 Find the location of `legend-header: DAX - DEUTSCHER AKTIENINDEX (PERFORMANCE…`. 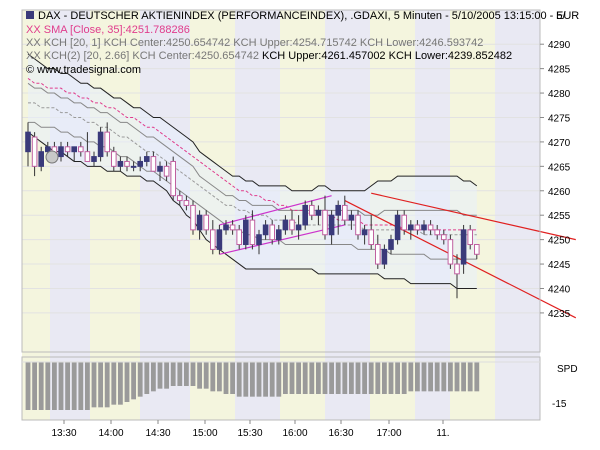

legend-header: DAX - DEUTSCHER AKTIENINDEX (PERFORMANCE… is located at coordinates (302, 43).